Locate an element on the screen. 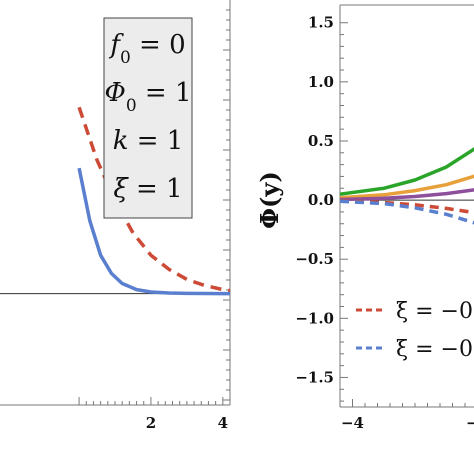  parameter-box is located at coordinates (148, 118).